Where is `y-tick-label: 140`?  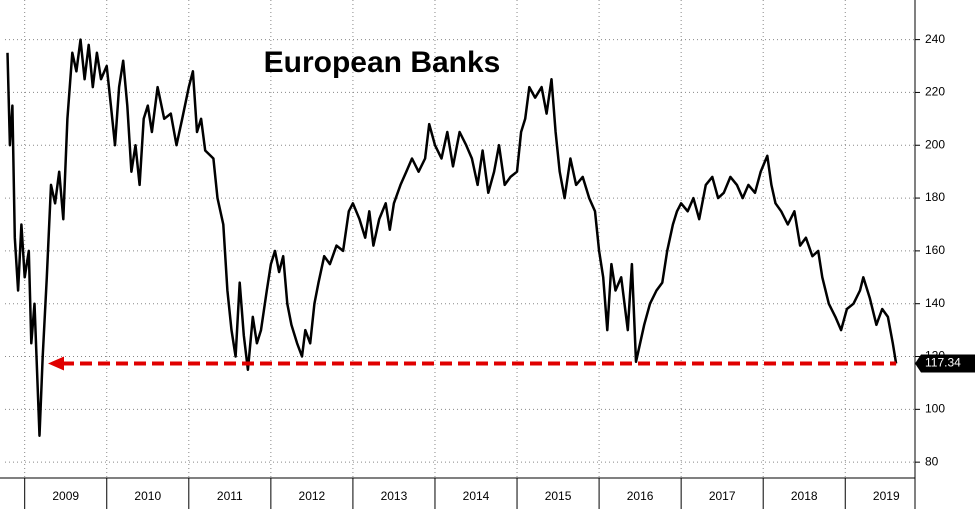
y-tick-label: 140 is located at coordinates (935, 303).